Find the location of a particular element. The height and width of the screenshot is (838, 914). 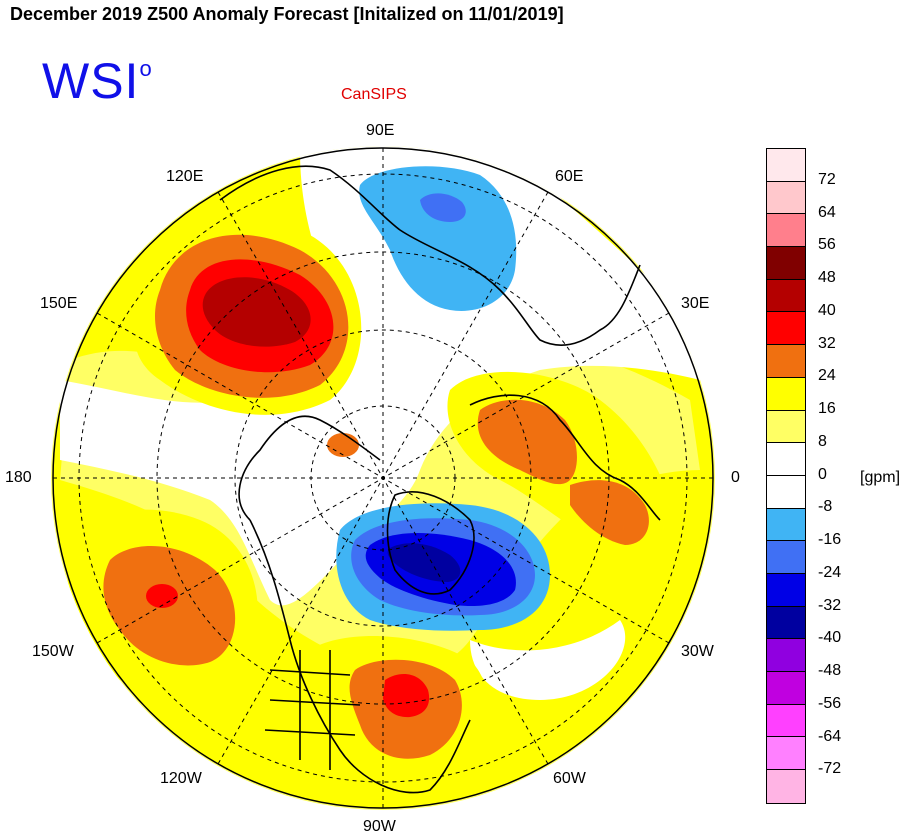

colorbar-tick-label: 40 is located at coordinates (827, 310).